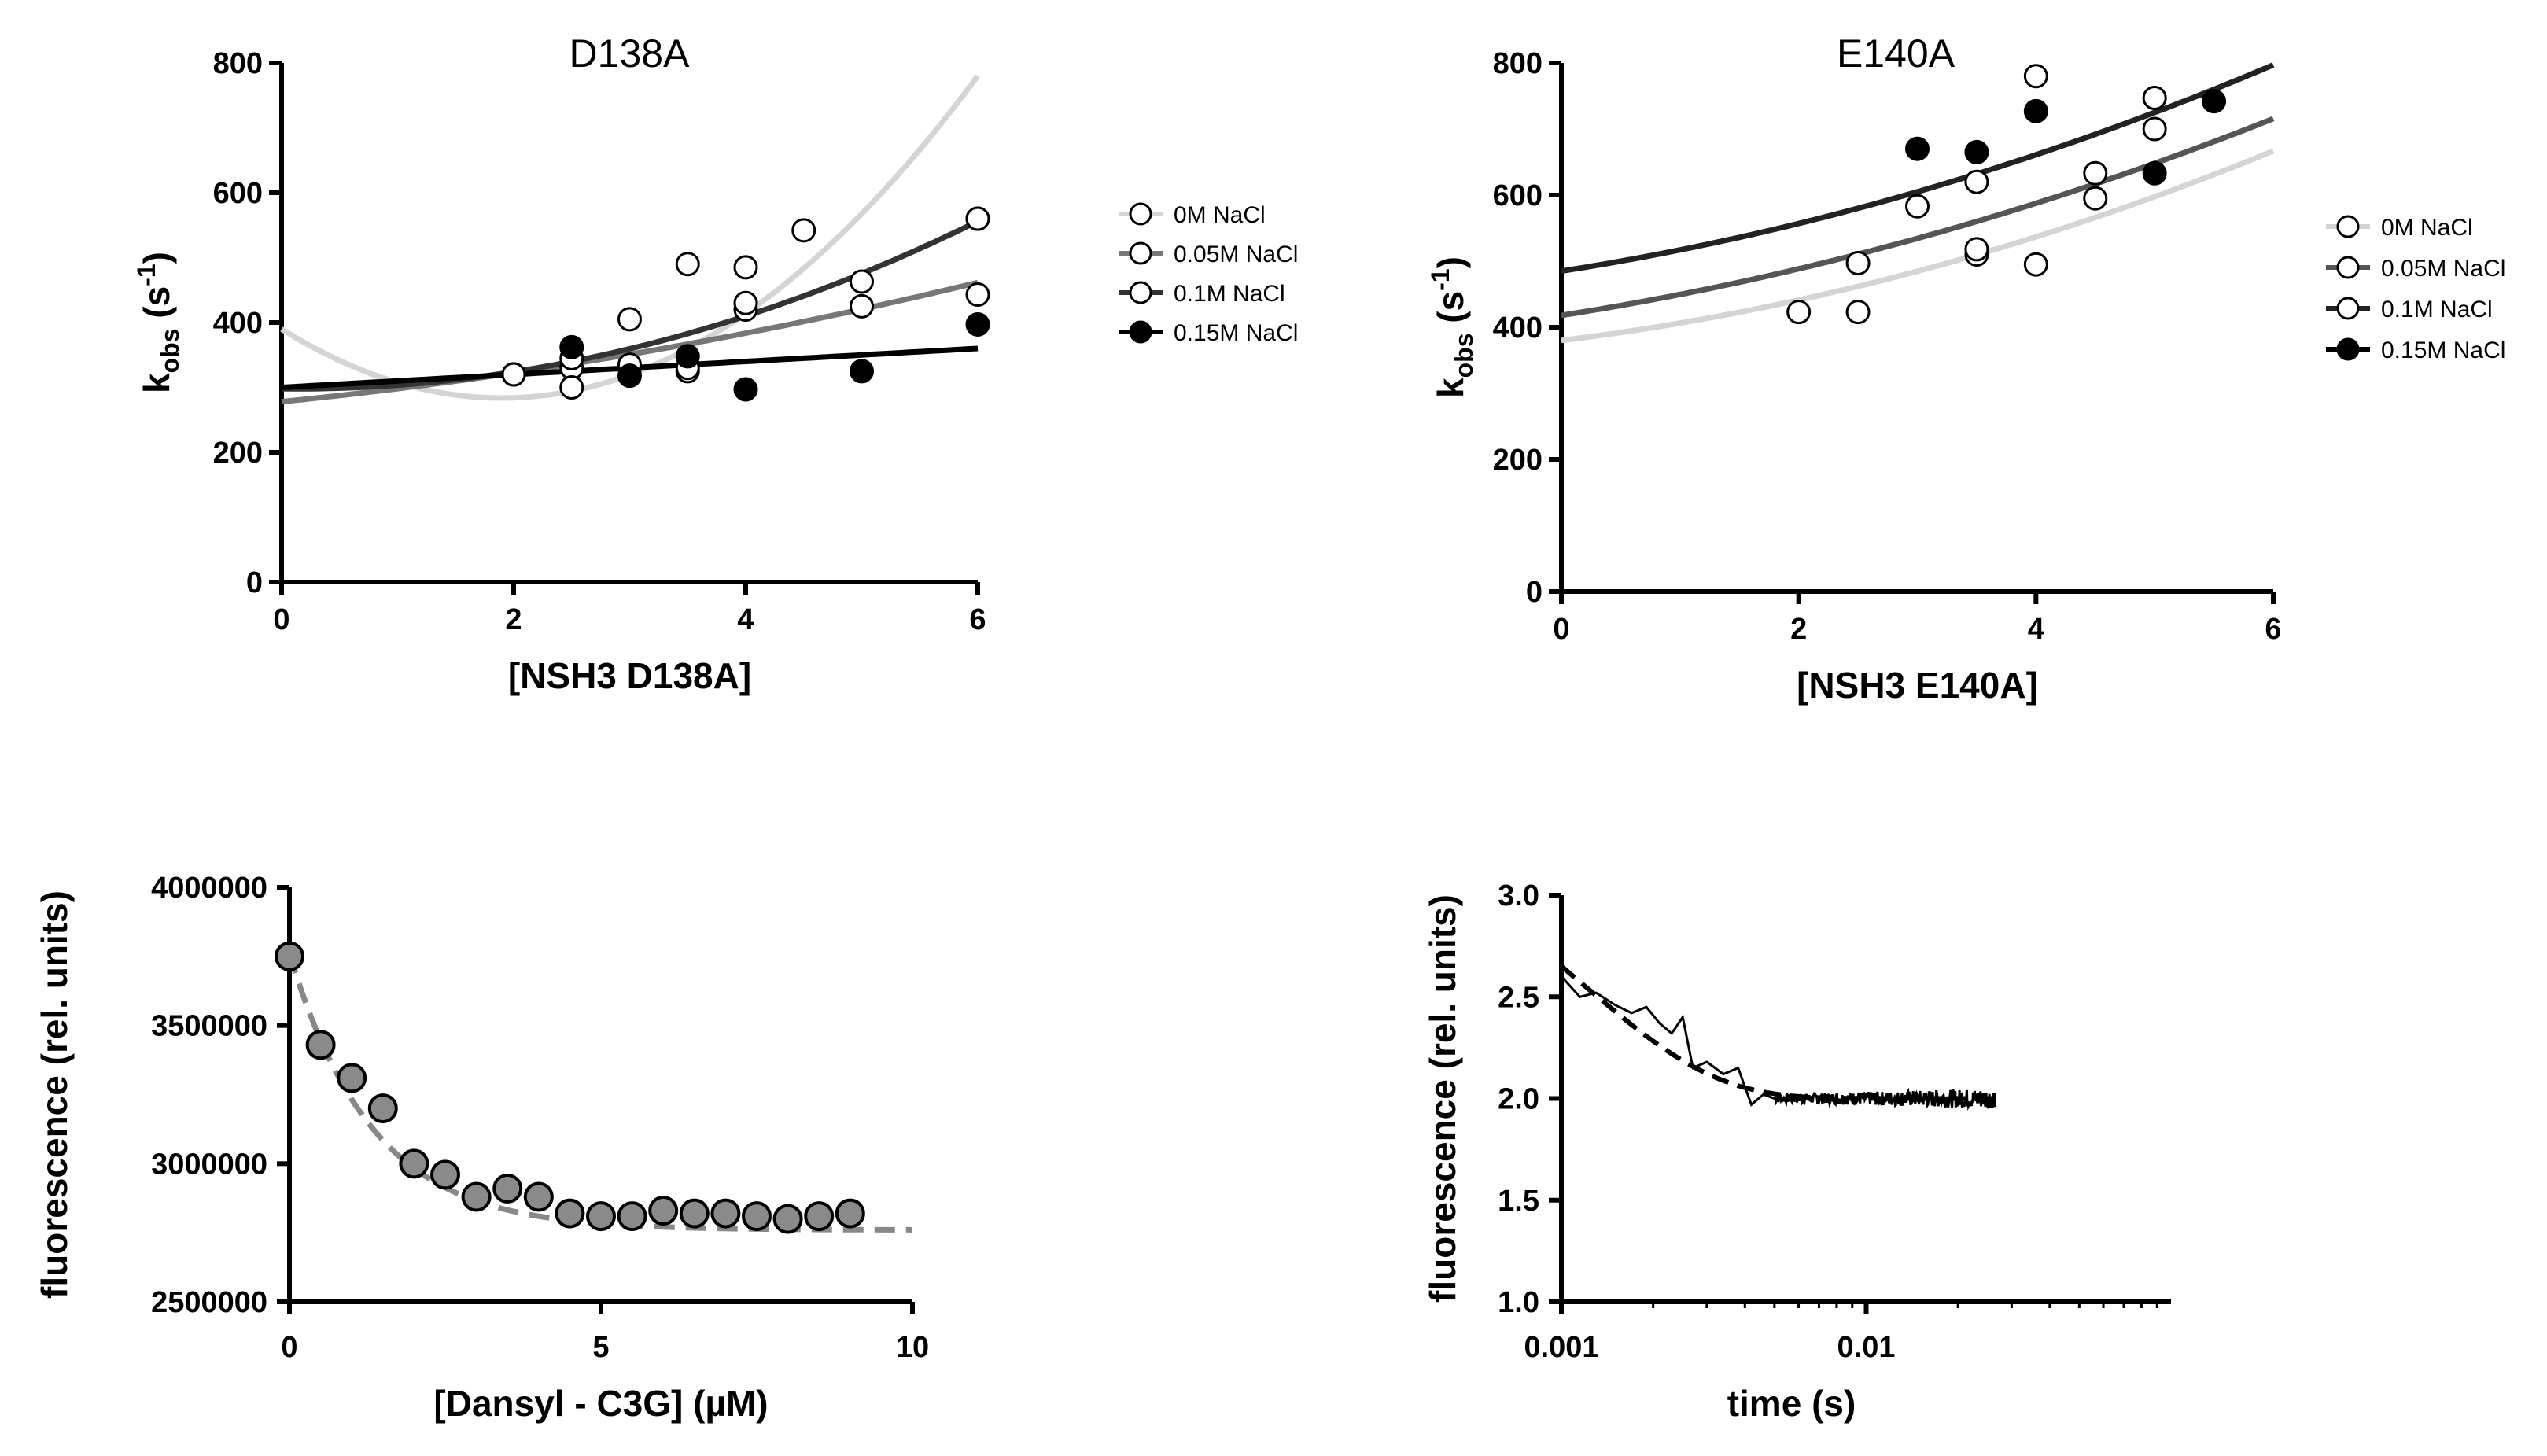 This screenshot has width=2547, height=1456. I want to click on trace-line, so click(1778, 1043).